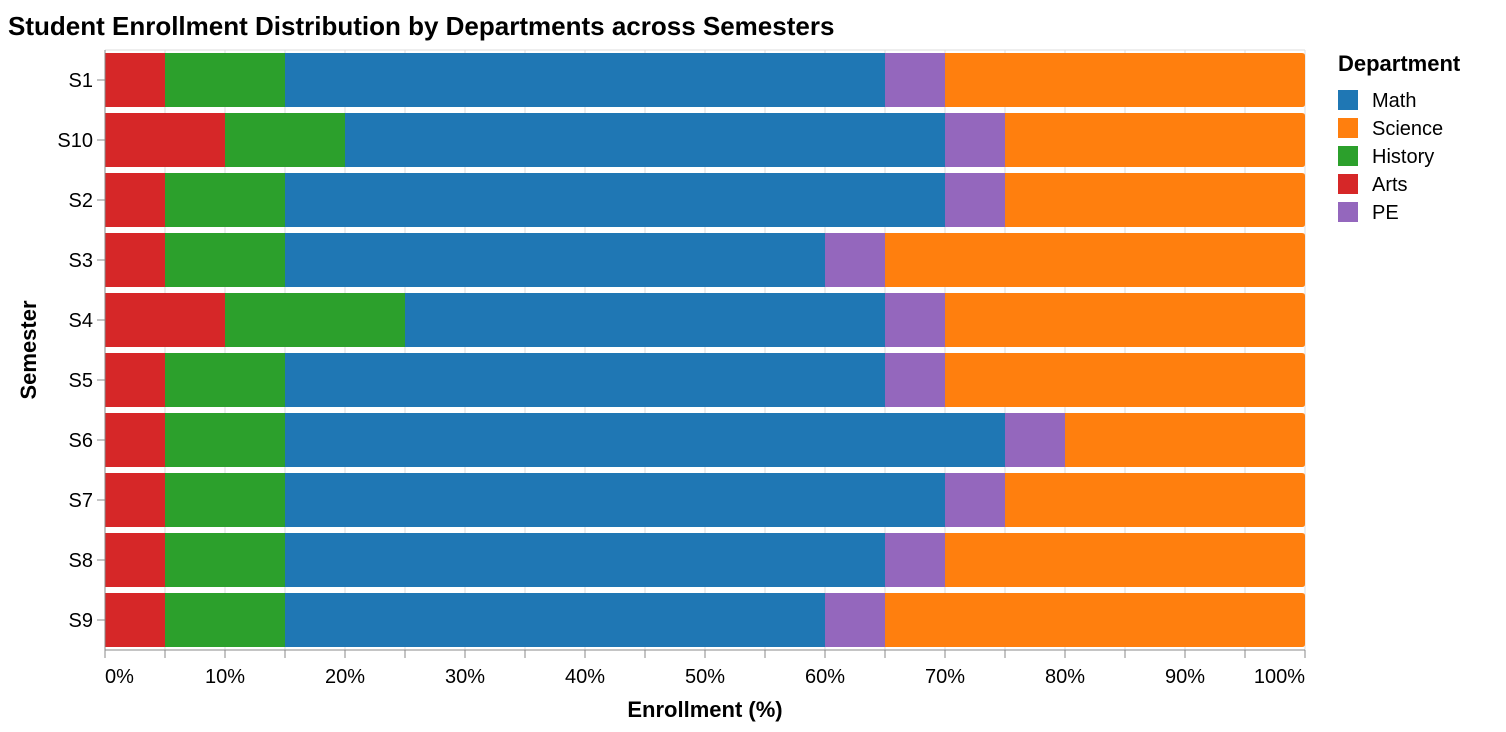 This screenshot has height=732, width=1506. What do you see at coordinates (1125, 320) in the screenshot?
I see `bar-segment-science-s4` at bounding box center [1125, 320].